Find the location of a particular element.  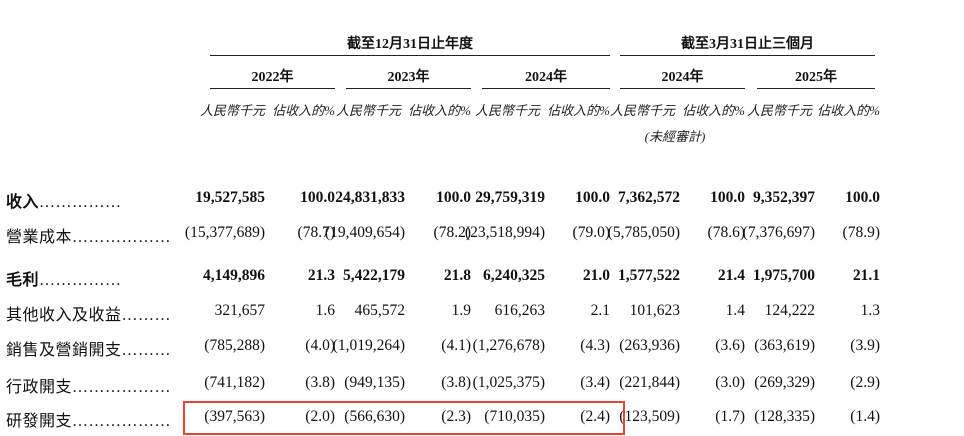

header-year-group: 截至12月31日止年度 is located at coordinates (410, 44).